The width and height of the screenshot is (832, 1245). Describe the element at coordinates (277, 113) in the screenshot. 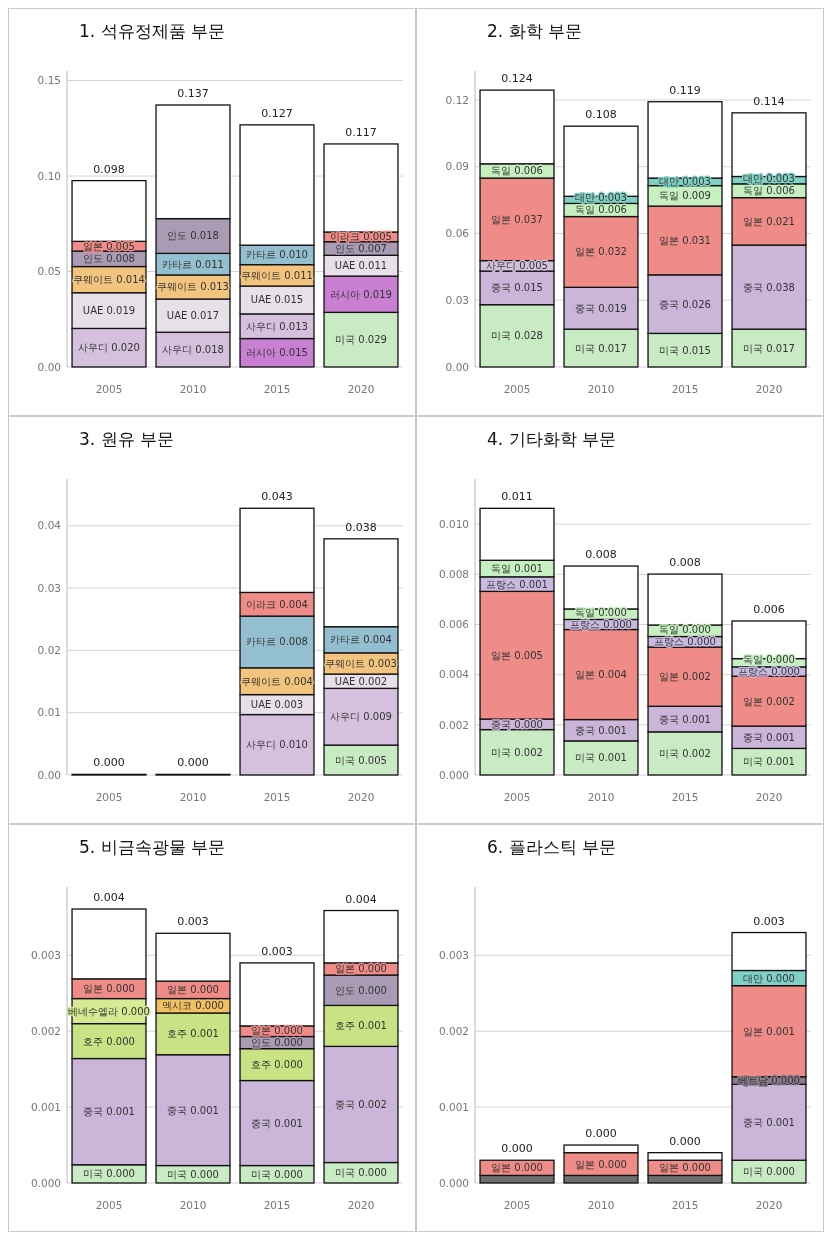

I see `total-label: 0.127` at that location.